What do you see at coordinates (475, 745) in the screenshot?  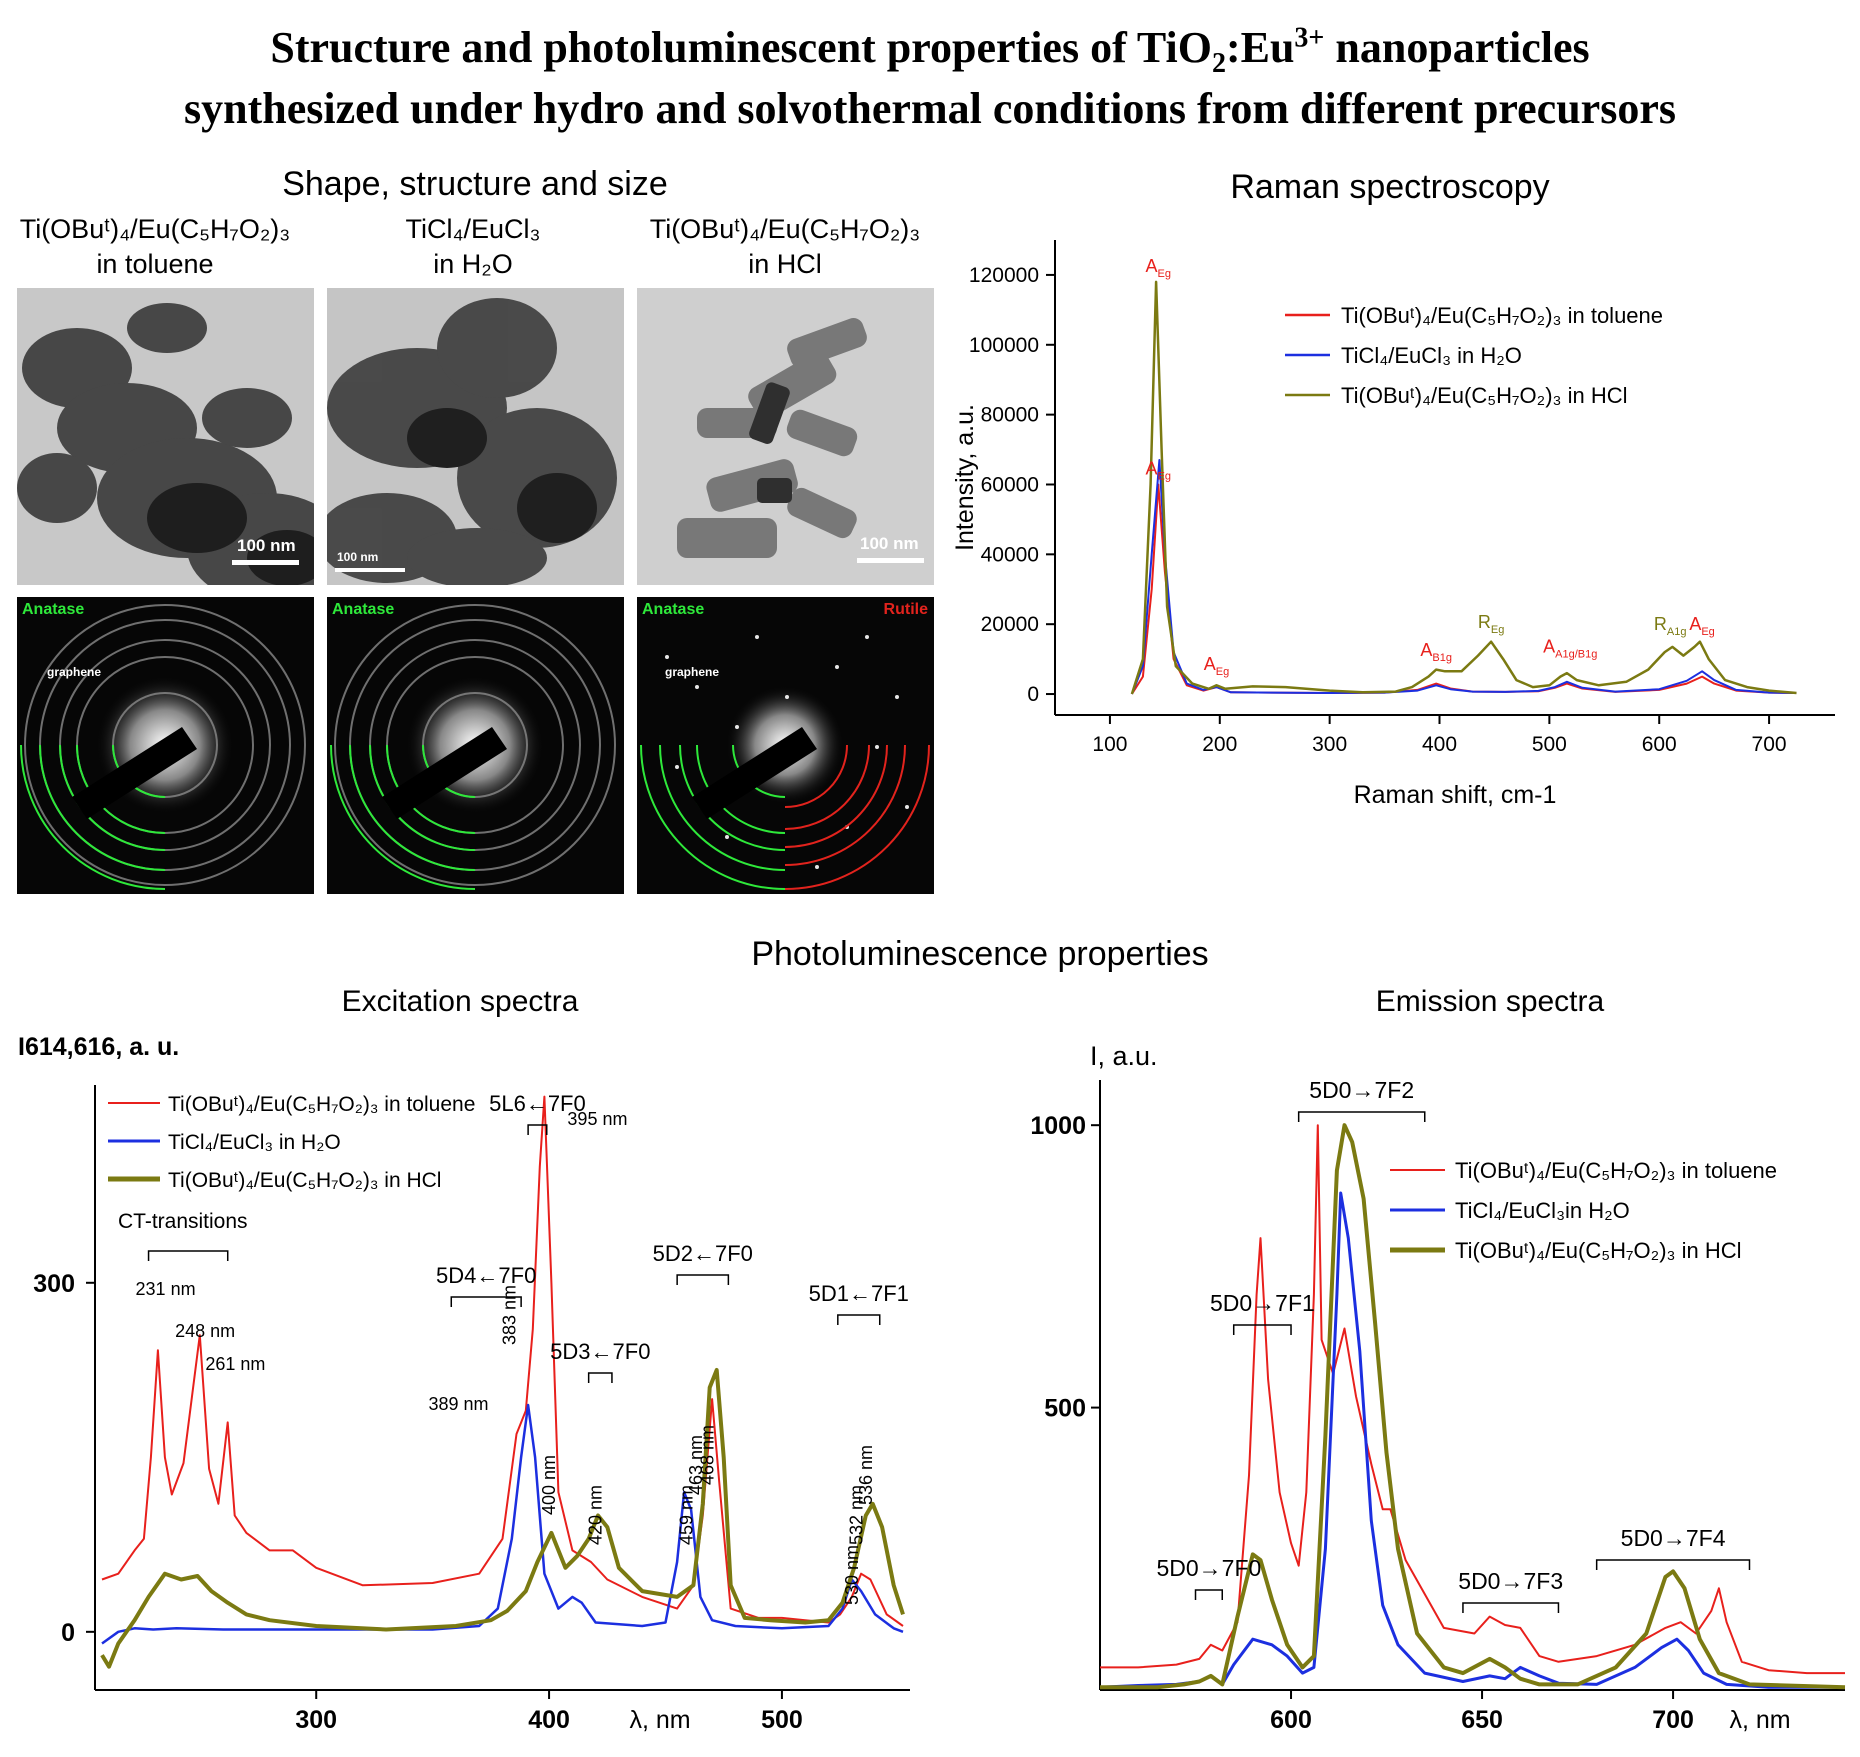 I see `saed-pattern-2: Anatase` at bounding box center [475, 745].